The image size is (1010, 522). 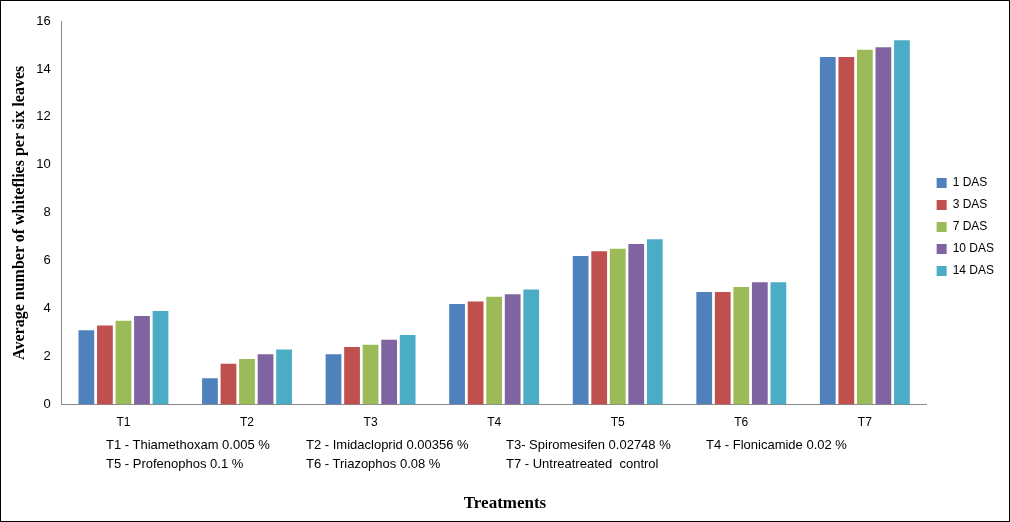 What do you see at coordinates (175, 463) in the screenshot?
I see `text: T5 - Profenophos 0.1 %` at bounding box center [175, 463].